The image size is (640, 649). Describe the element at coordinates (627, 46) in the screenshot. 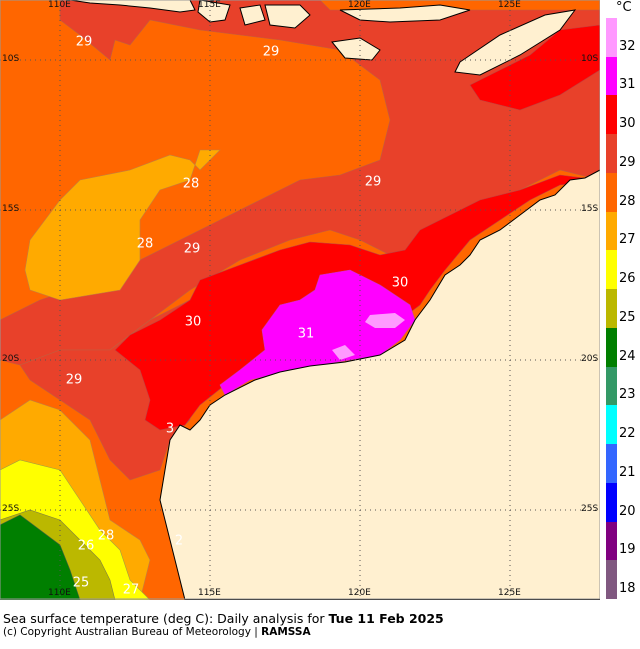

I see `colorbar-label: 32` at that location.